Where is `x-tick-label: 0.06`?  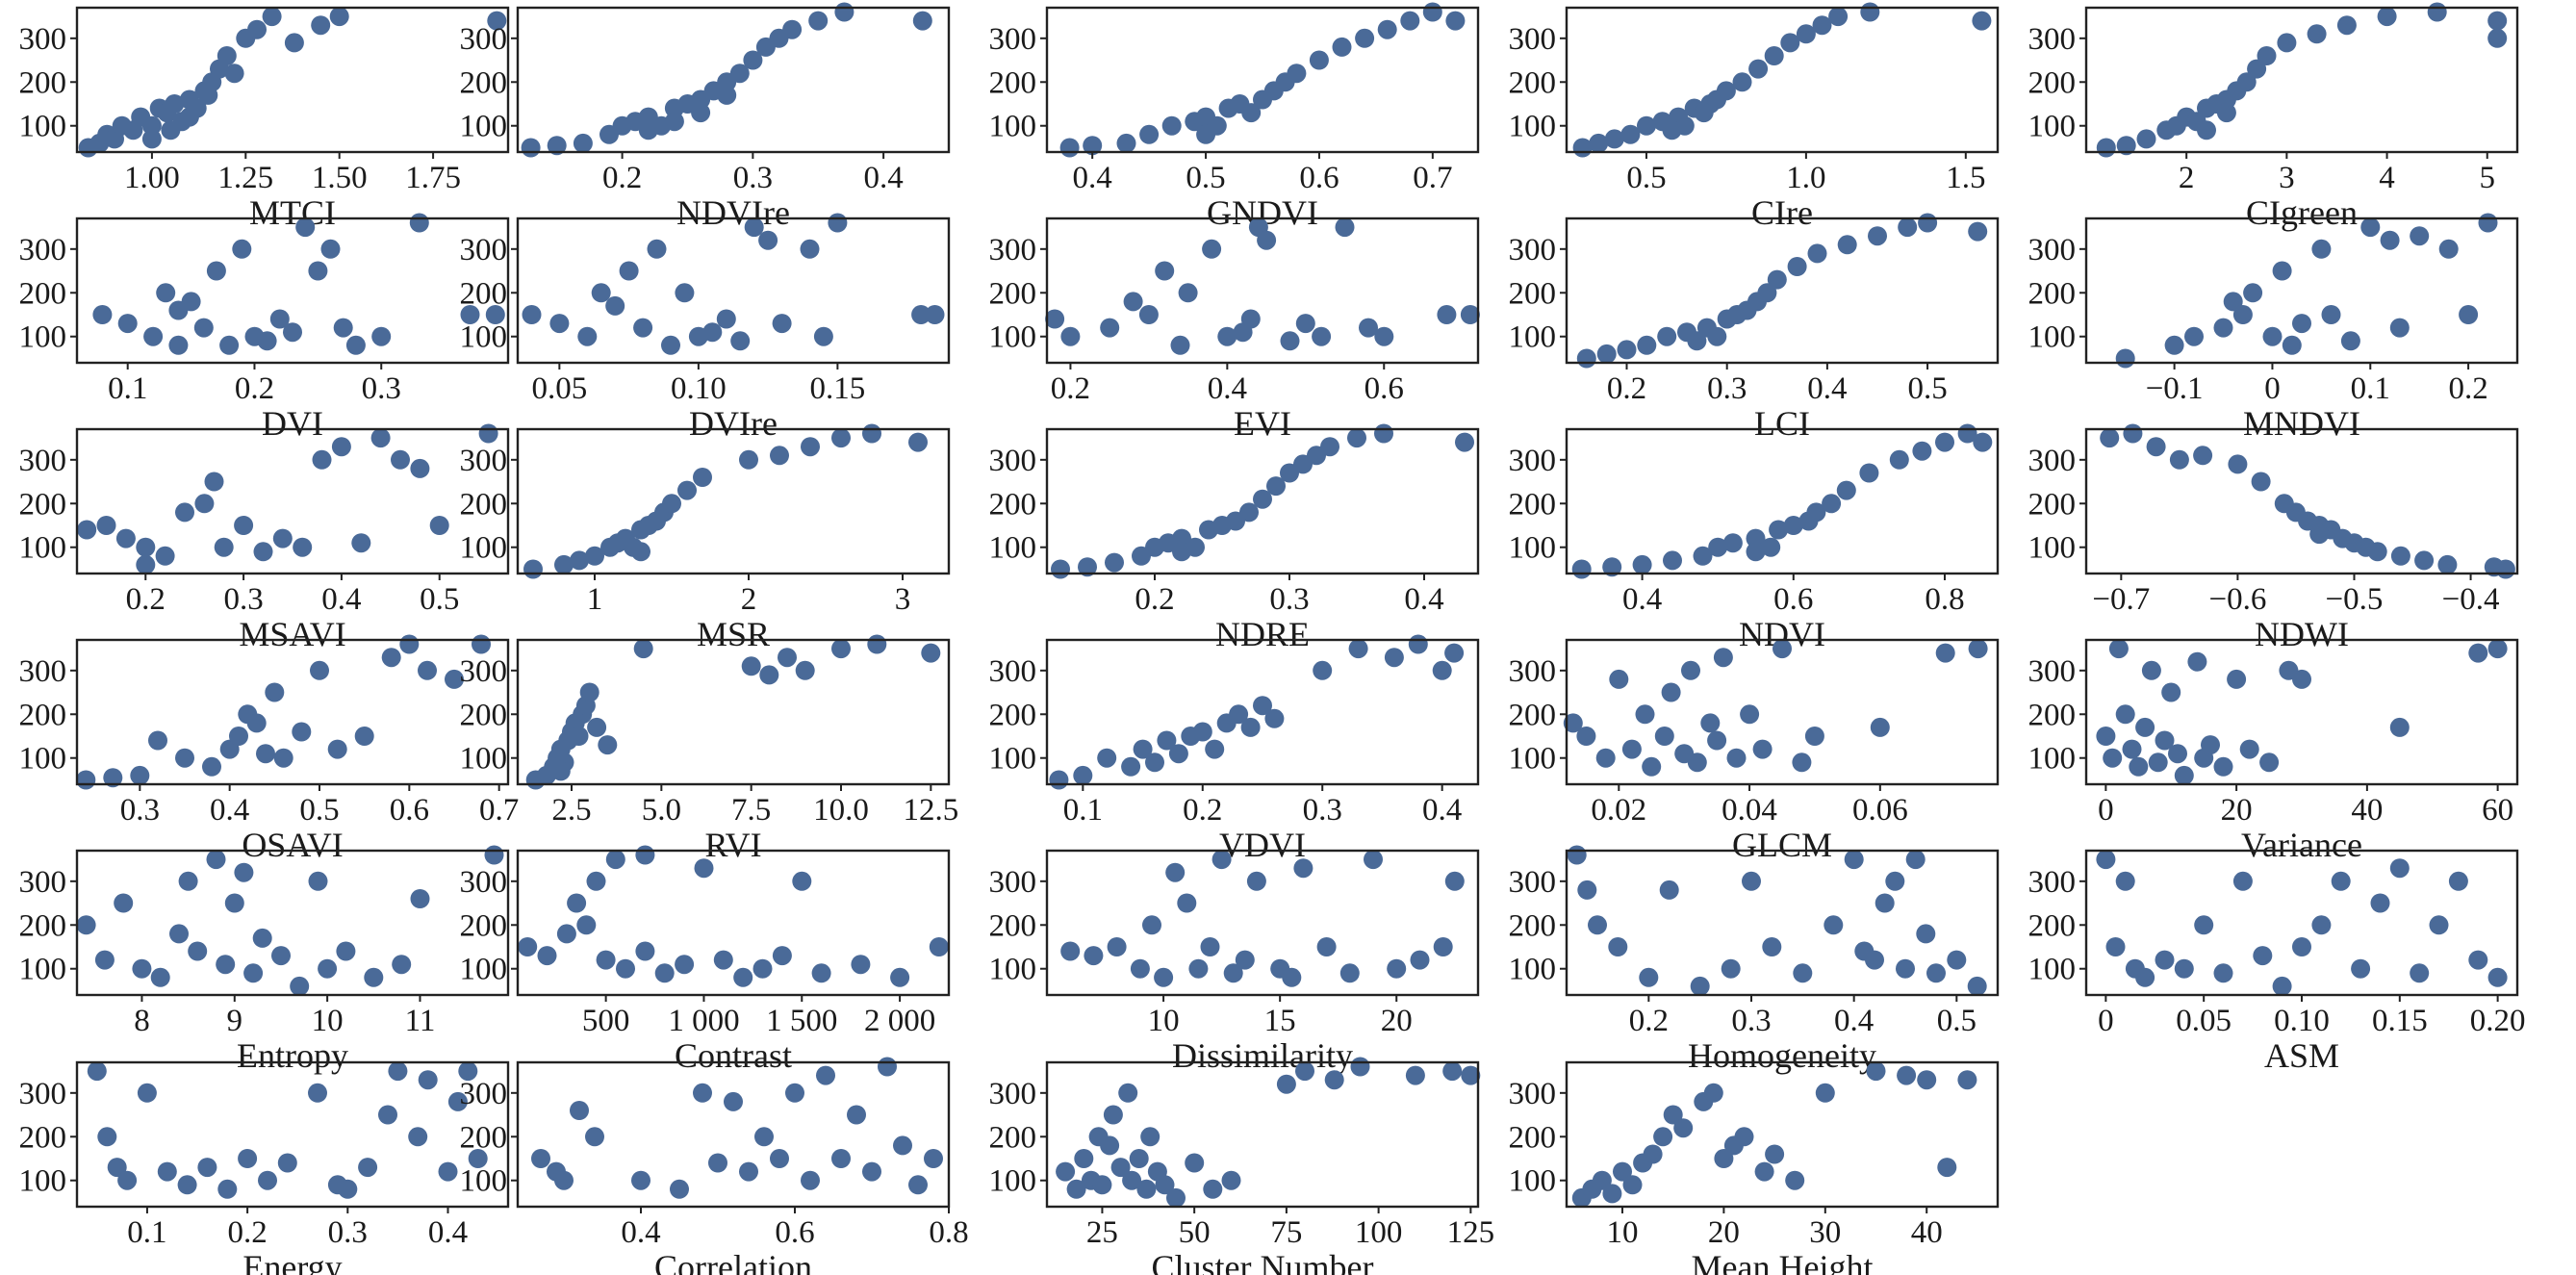 x-tick-label: 0.06 is located at coordinates (1880, 811).